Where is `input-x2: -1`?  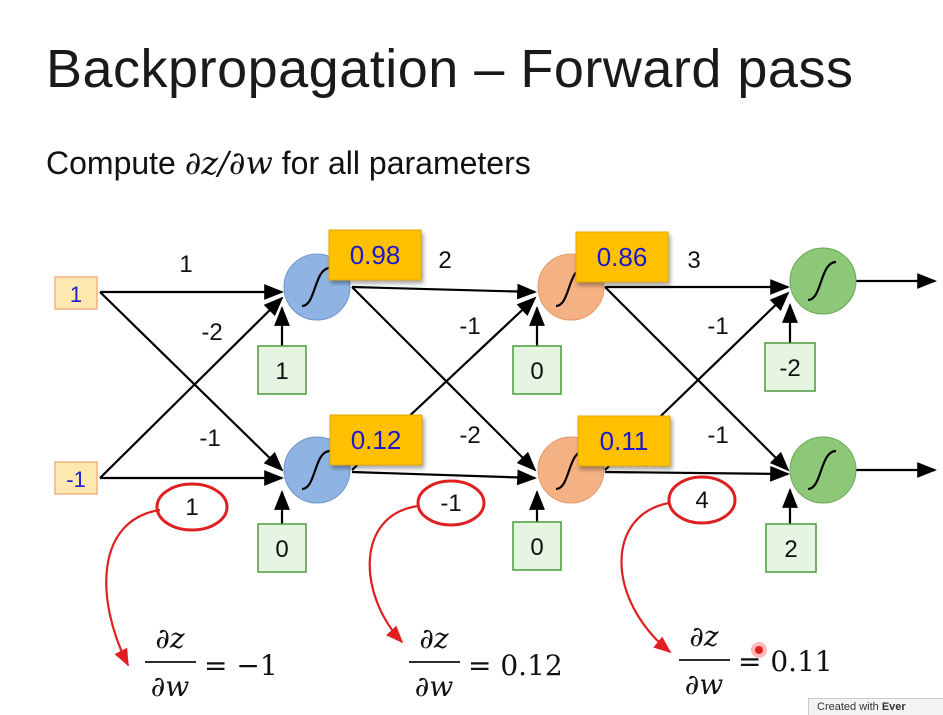
input-x2: -1 is located at coordinates (76, 478).